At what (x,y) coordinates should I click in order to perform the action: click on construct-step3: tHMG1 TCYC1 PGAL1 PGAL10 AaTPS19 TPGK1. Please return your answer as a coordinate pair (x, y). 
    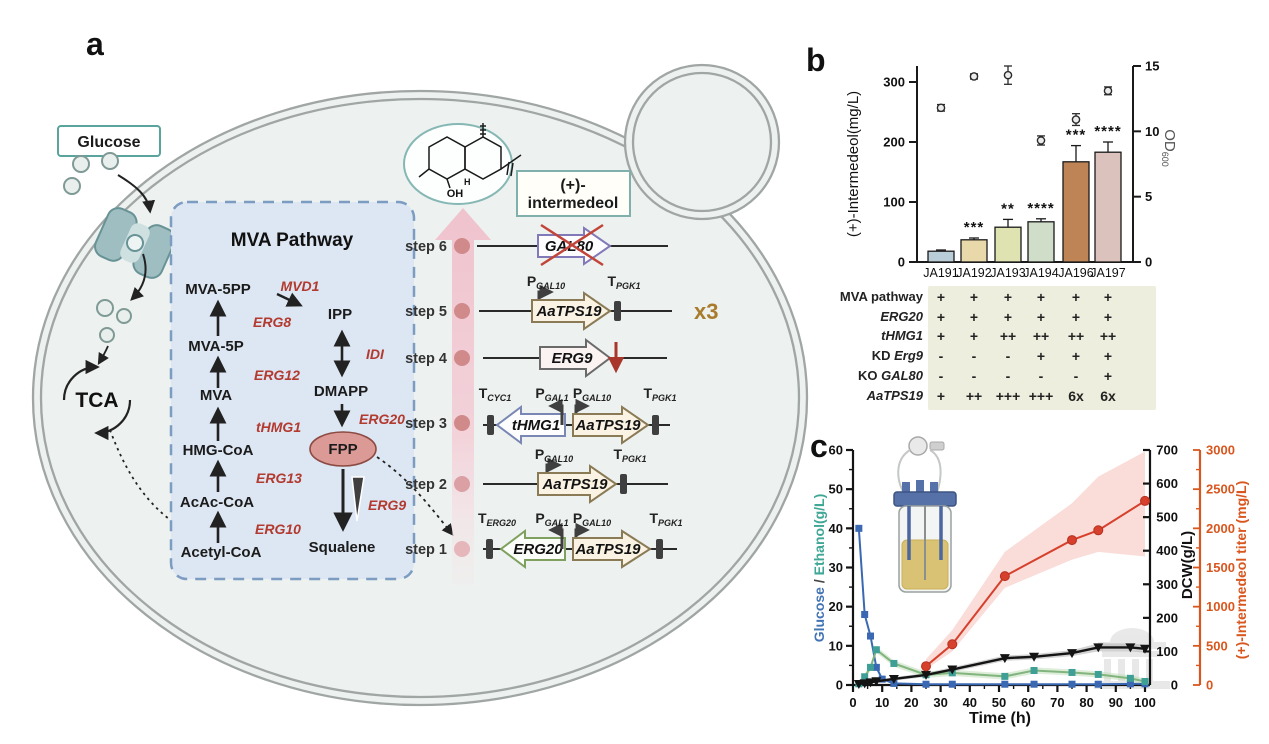
    Looking at the image, I should click on (578, 415).